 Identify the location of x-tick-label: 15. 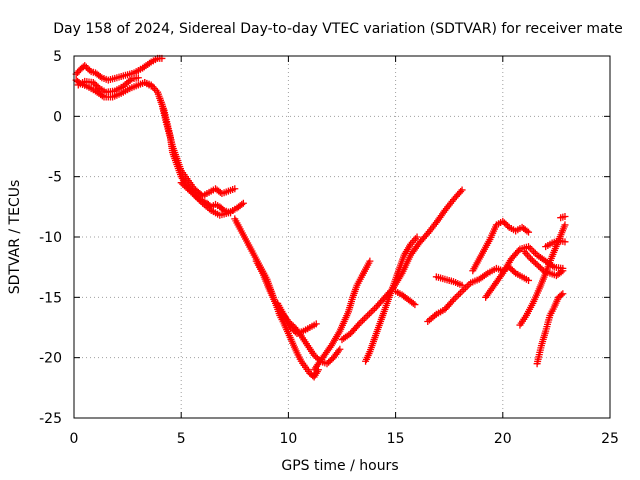
(396, 439).